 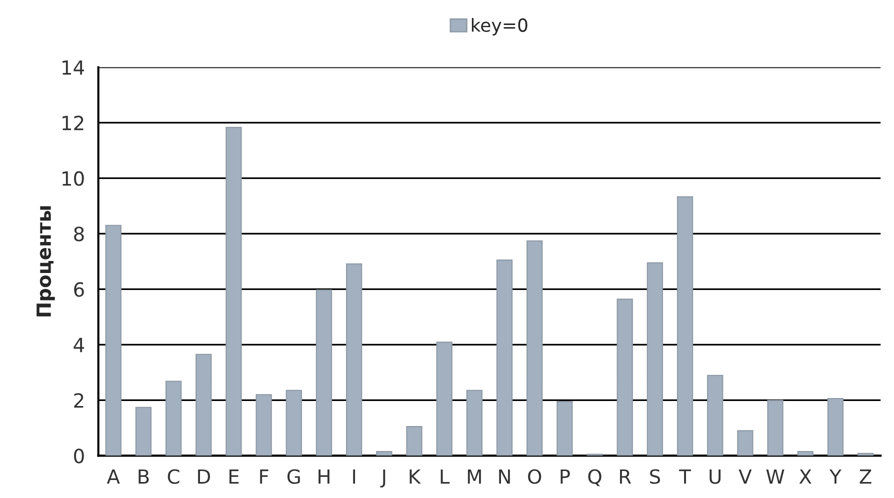 I want to click on x-tick-label: T, so click(x=685, y=476).